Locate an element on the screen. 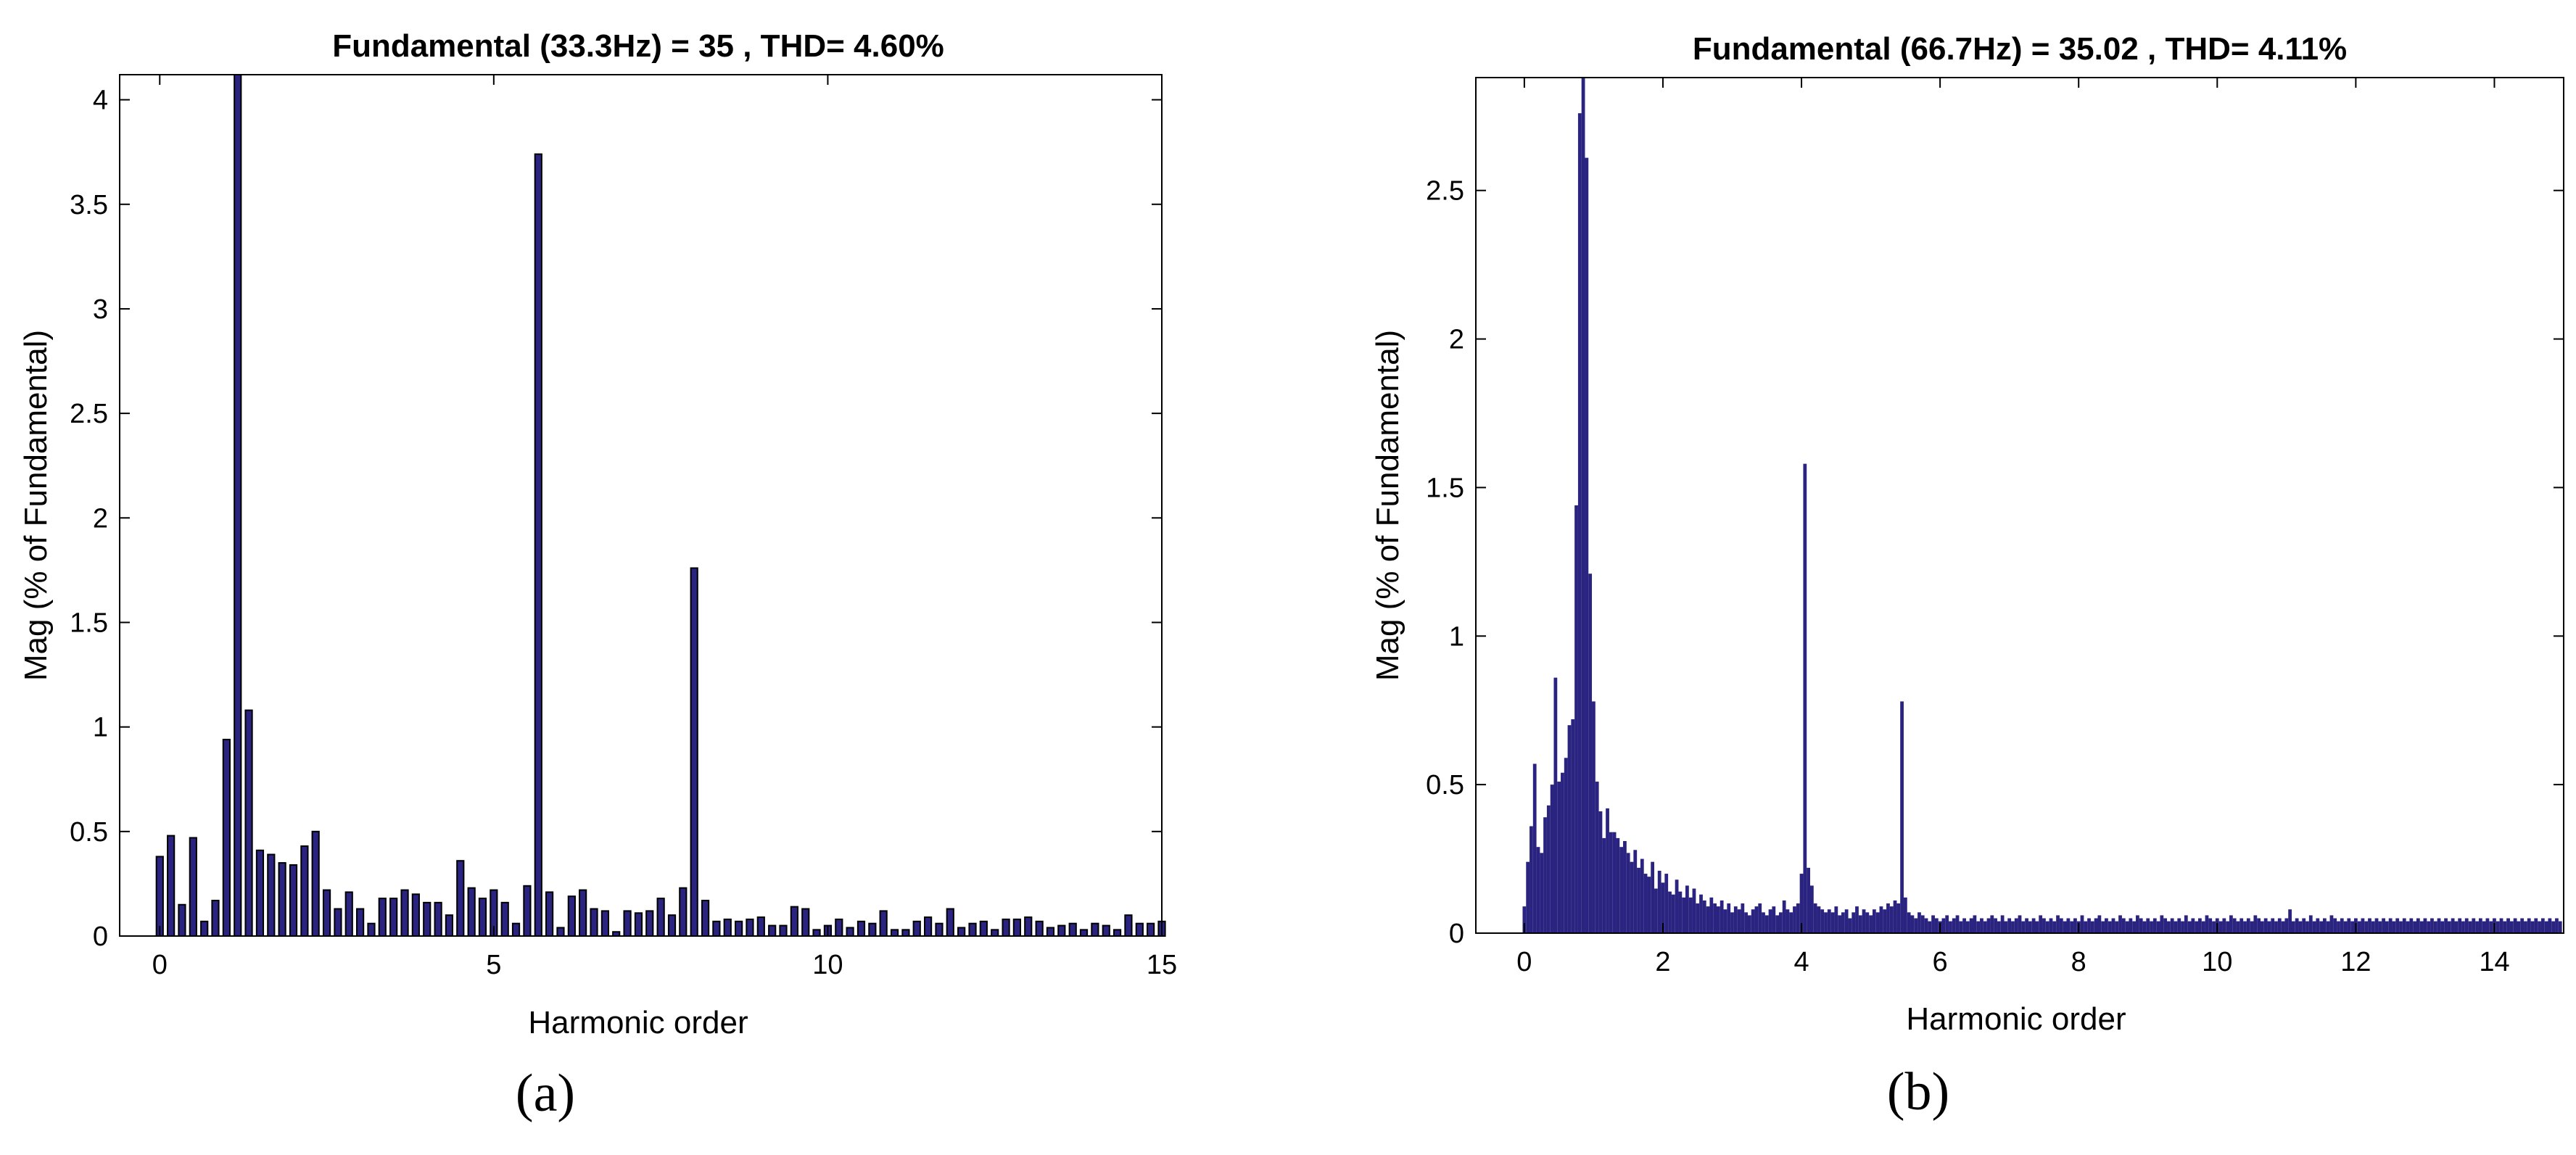 This screenshot has width=2576, height=1155. x-tick-label: 10 is located at coordinates (827, 965).